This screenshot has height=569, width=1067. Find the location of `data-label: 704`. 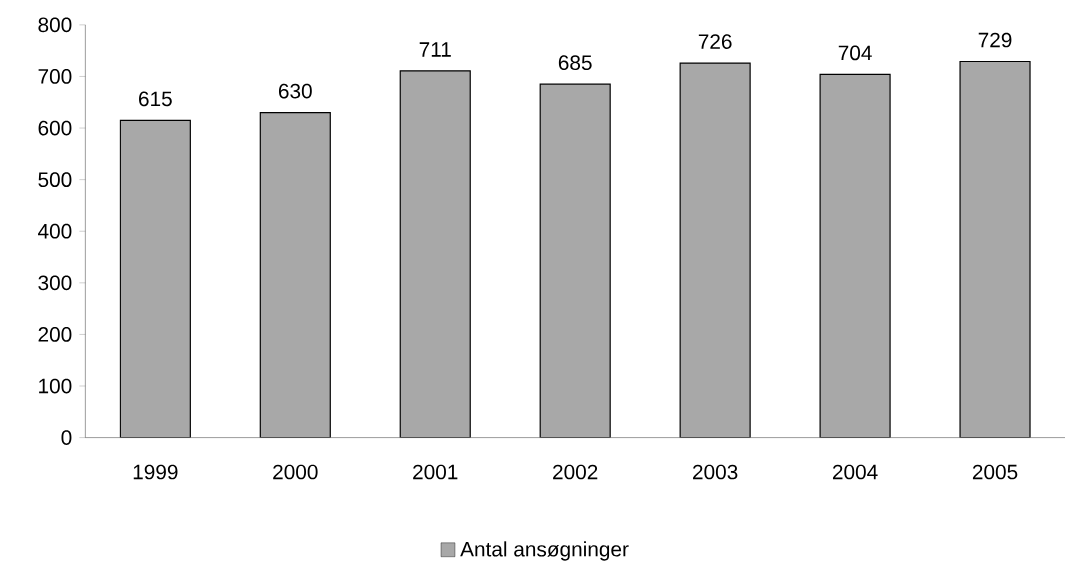

data-label: 704 is located at coordinates (855, 53).